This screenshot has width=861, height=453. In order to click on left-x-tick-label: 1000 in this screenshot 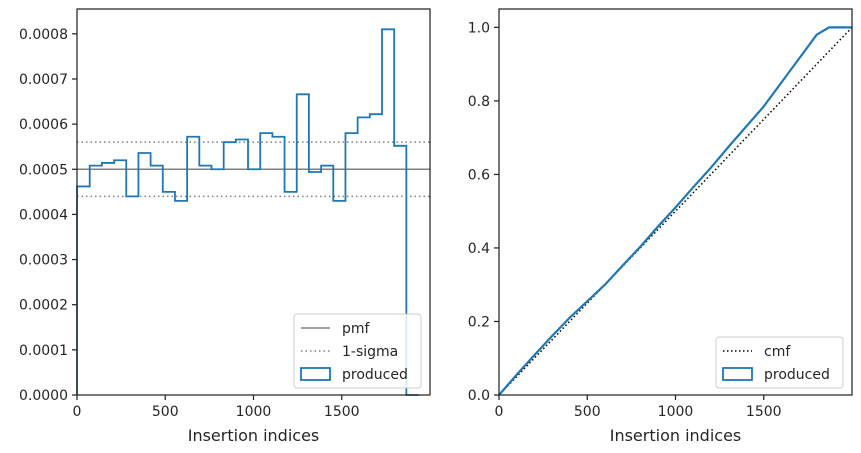, I will do `click(254, 412)`.